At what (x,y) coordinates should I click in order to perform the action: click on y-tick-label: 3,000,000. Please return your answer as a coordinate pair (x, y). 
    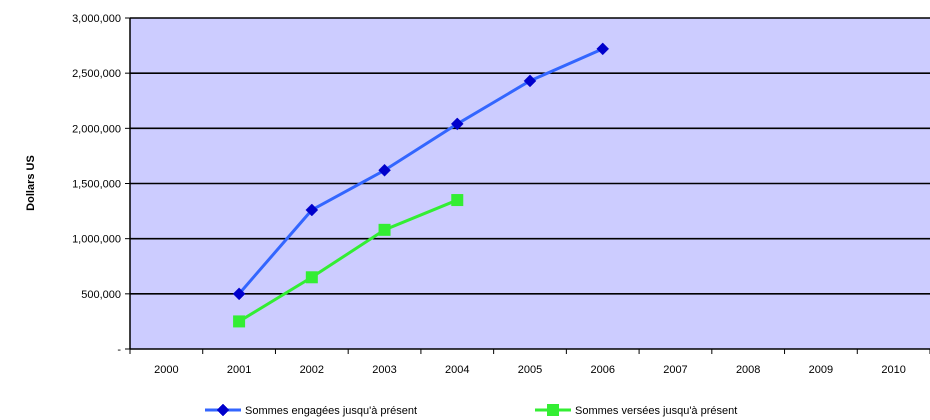
    Looking at the image, I should click on (96, 19).